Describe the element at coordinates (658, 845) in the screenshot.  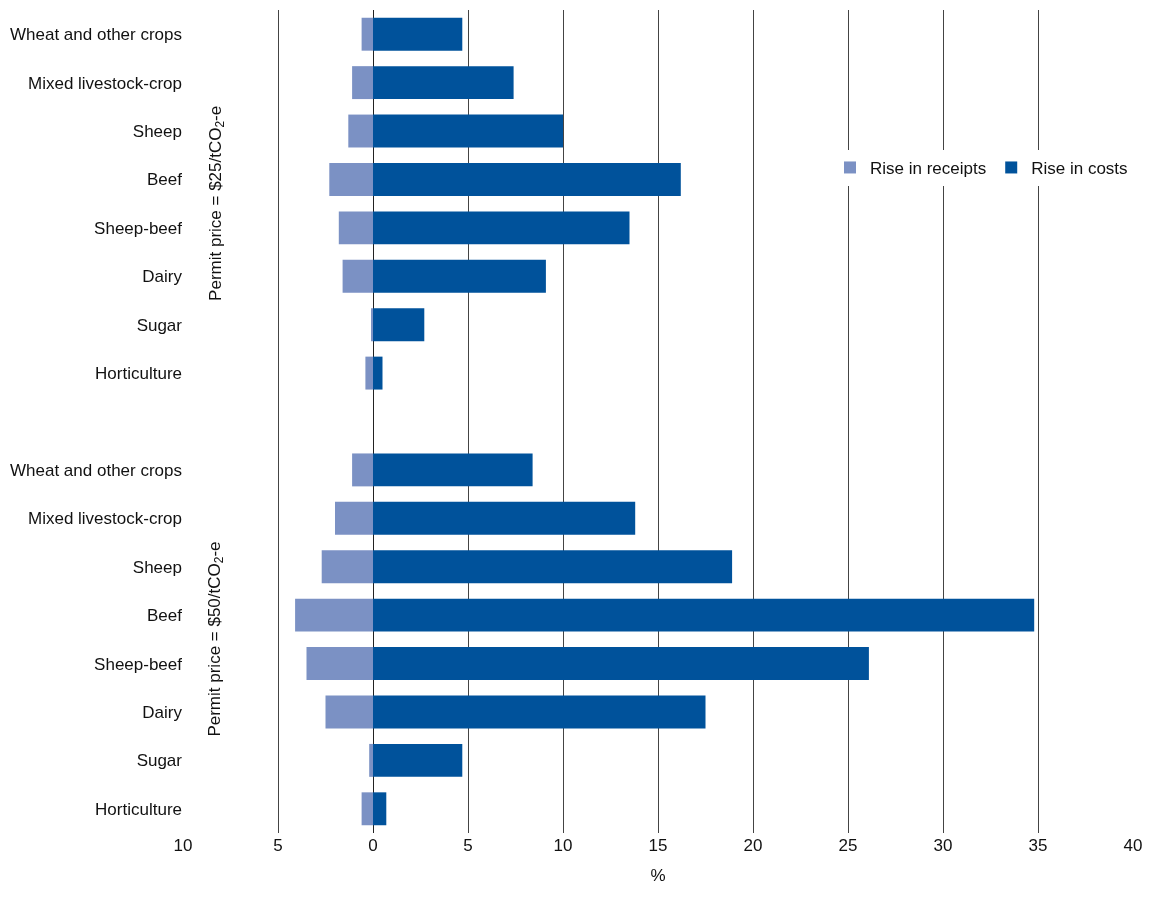
I see `x-tick-label: 15` at that location.